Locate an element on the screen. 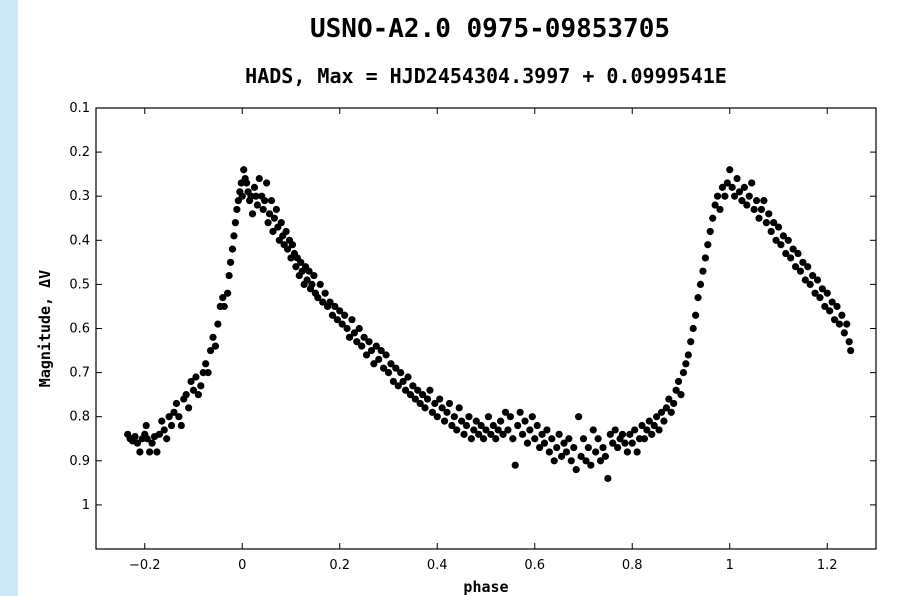 The height and width of the screenshot is (596, 902). x-tick-label: 1 is located at coordinates (730, 565).